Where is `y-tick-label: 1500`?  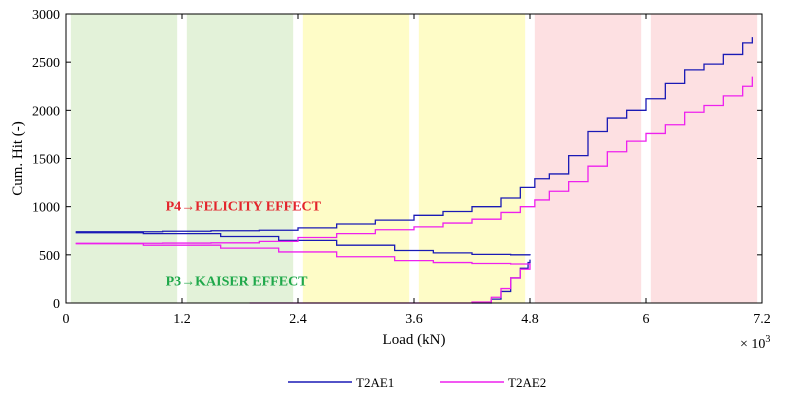 y-tick-label: 1500 is located at coordinates (46, 160).